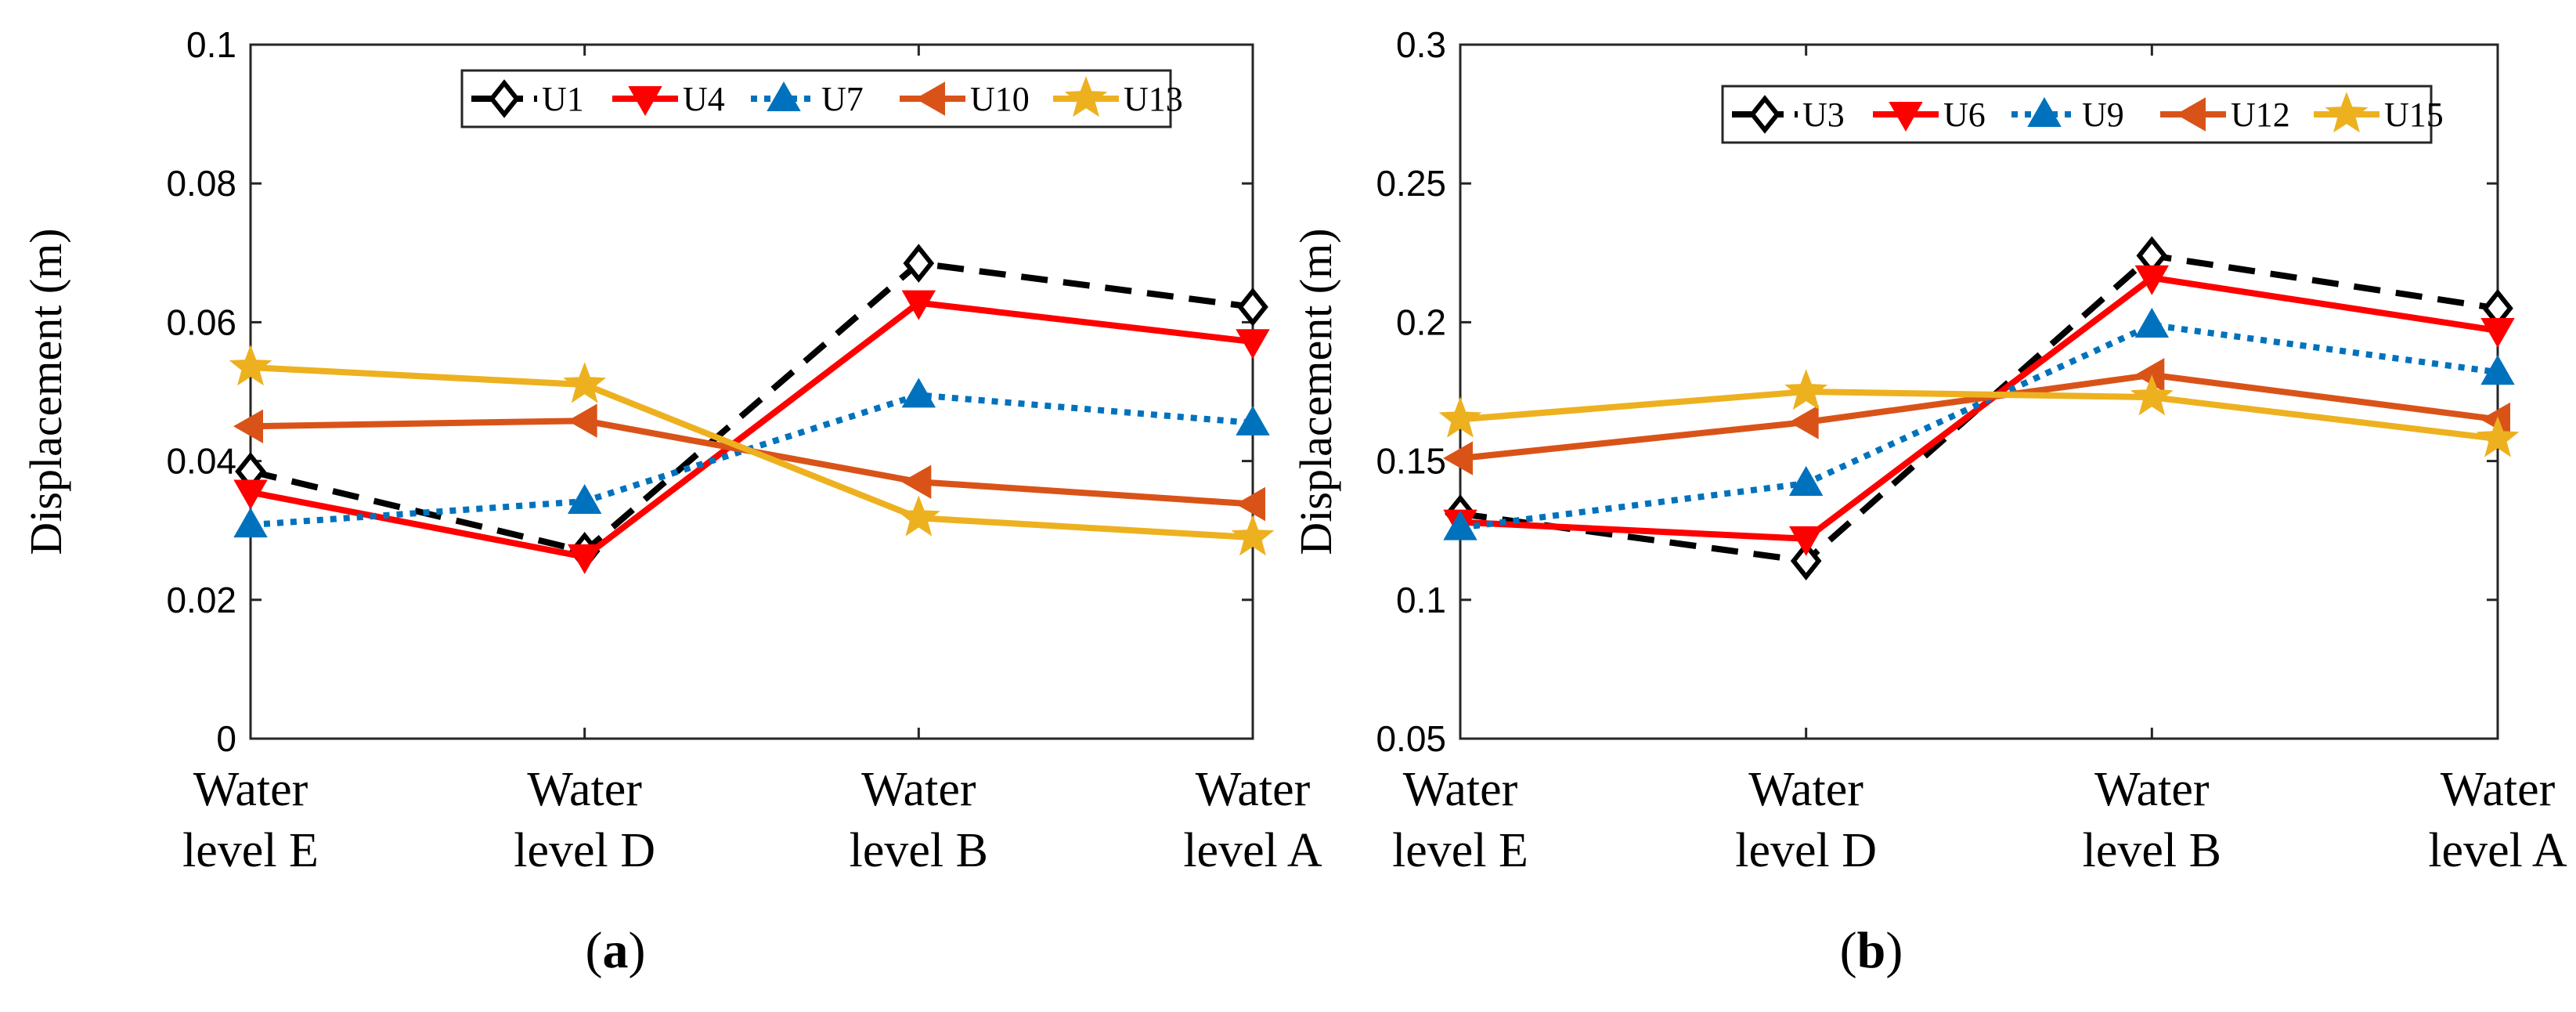 The image size is (2576, 1012). I want to click on series-line-U9, so click(1979, 426).